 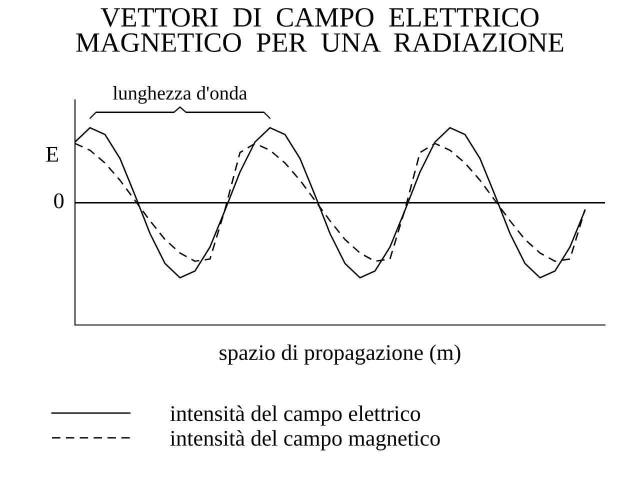 What do you see at coordinates (295, 415) in the screenshot?
I see `legend-label: intensità del campo elettrico` at bounding box center [295, 415].